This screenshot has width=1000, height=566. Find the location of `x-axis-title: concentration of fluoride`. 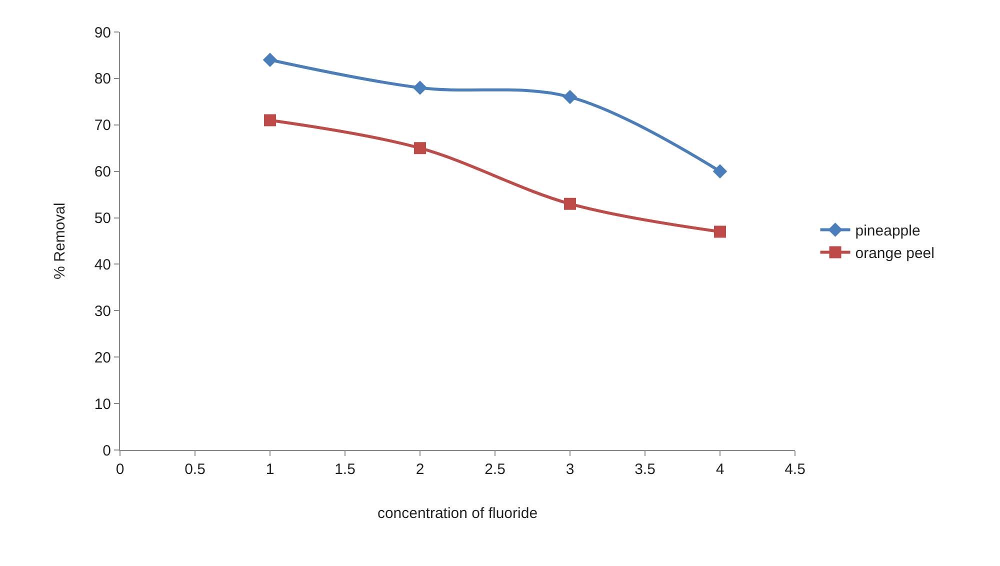

x-axis-title: concentration of fluoride is located at coordinates (457, 513).